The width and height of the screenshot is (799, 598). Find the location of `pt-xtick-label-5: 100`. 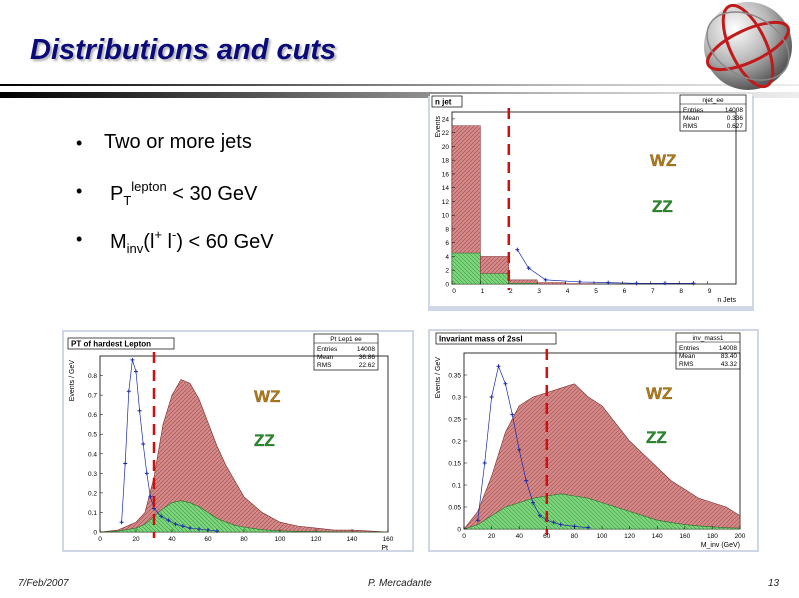

pt-xtick-label-5: 100 is located at coordinates (280, 539).